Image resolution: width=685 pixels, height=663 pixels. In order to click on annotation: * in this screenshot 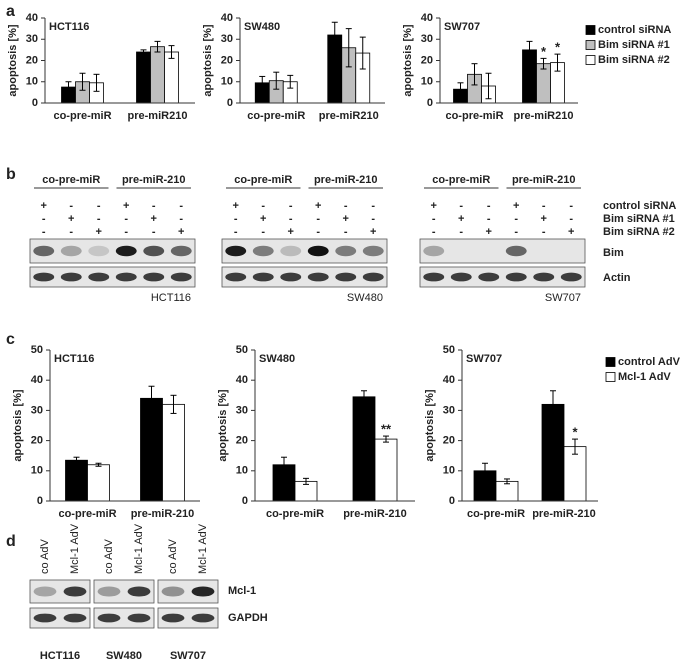, I will do `click(558, 47)`.